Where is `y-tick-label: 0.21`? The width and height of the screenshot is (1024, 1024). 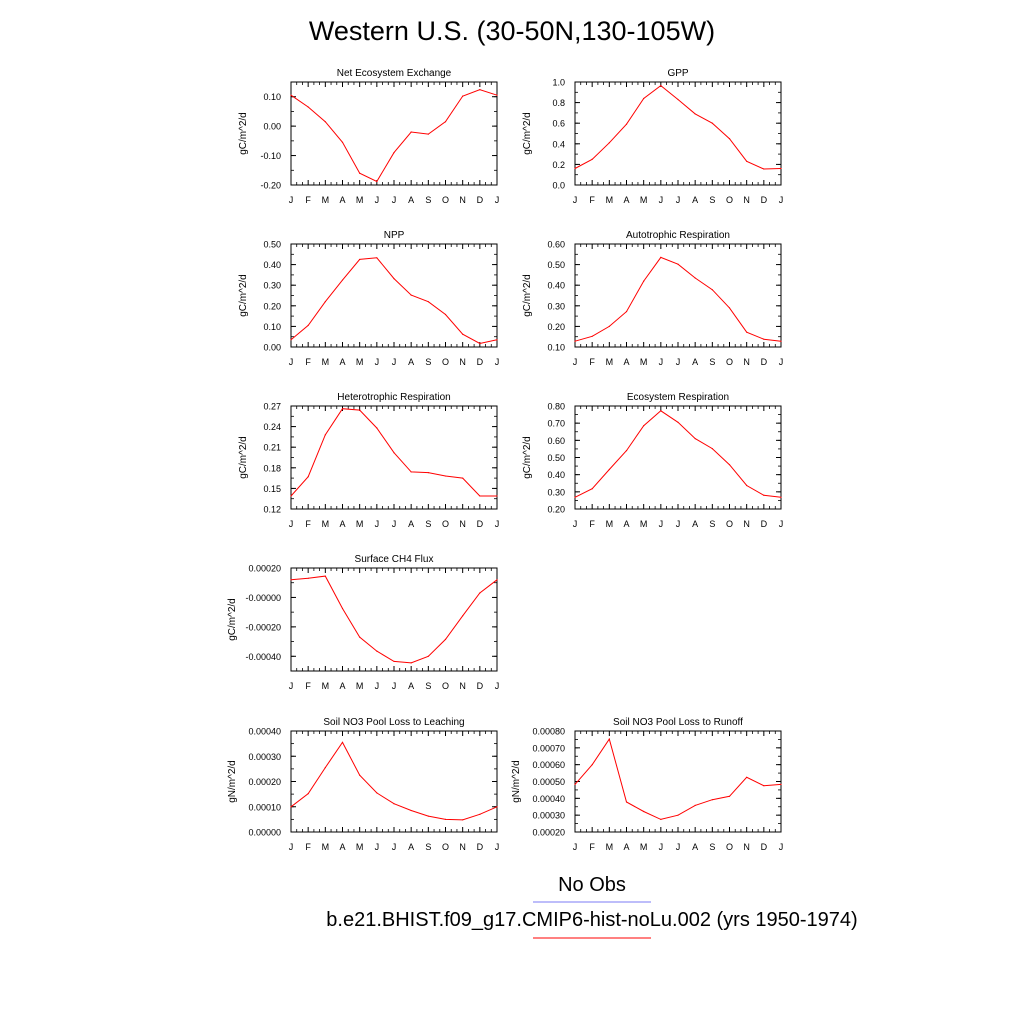
y-tick-label: 0.21 is located at coordinates (272, 448).